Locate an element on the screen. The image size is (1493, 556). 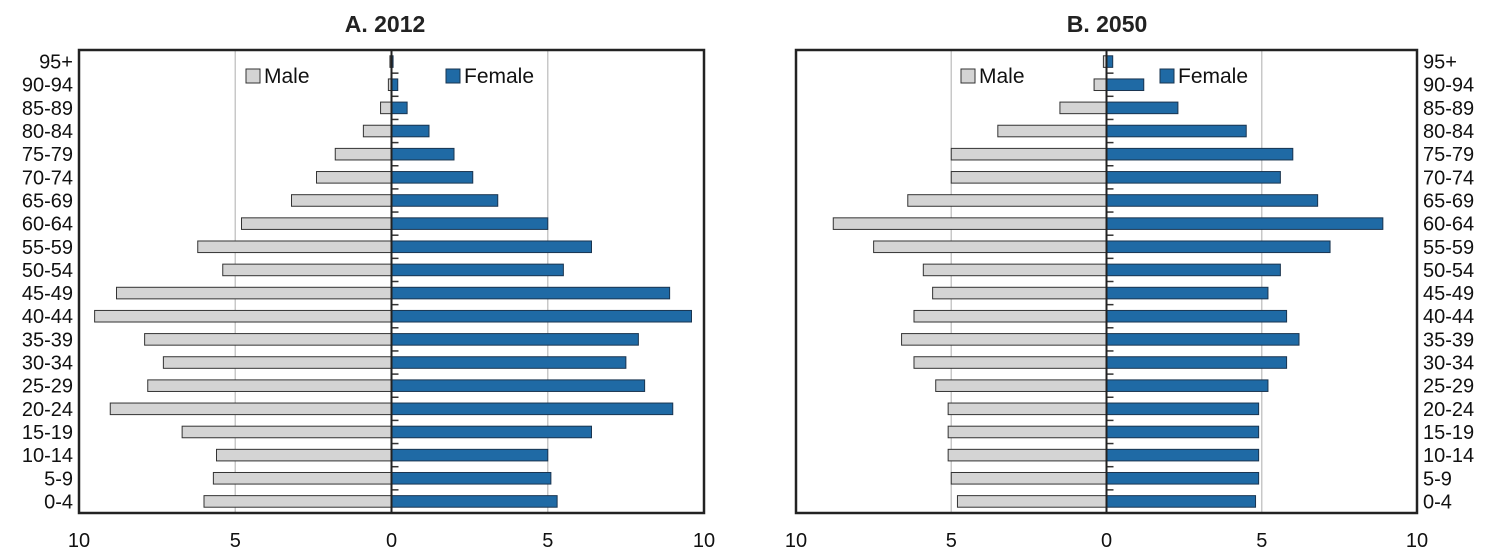
legend-male-swatch is located at coordinates (253, 76).